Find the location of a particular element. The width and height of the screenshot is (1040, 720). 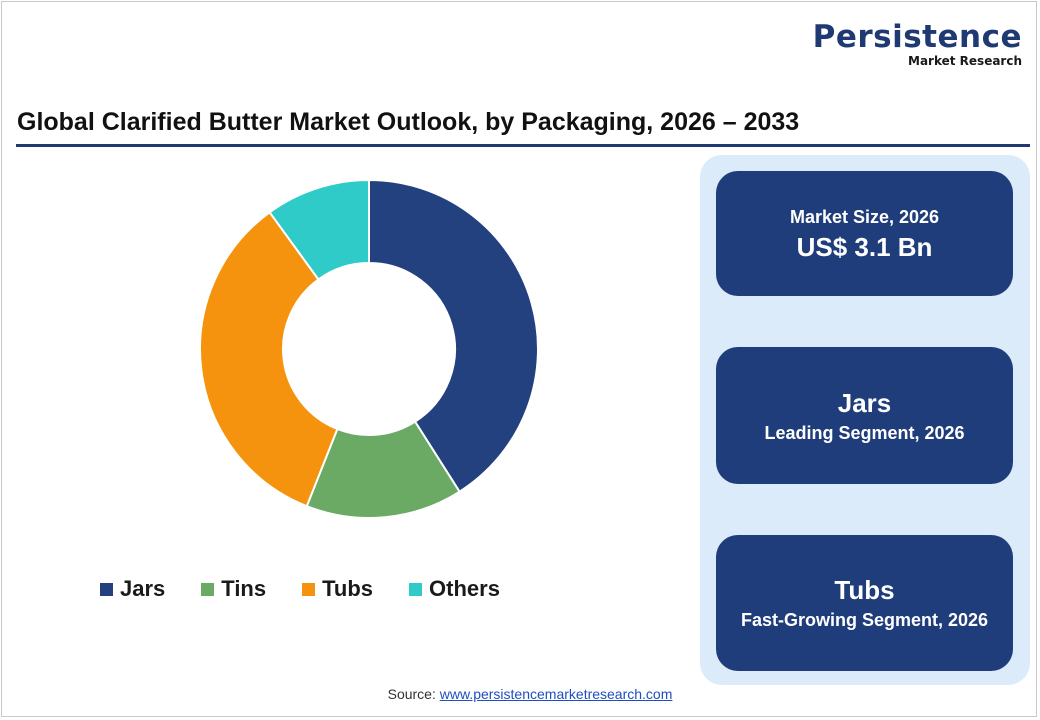

source-label: Source: is located at coordinates (411, 694).